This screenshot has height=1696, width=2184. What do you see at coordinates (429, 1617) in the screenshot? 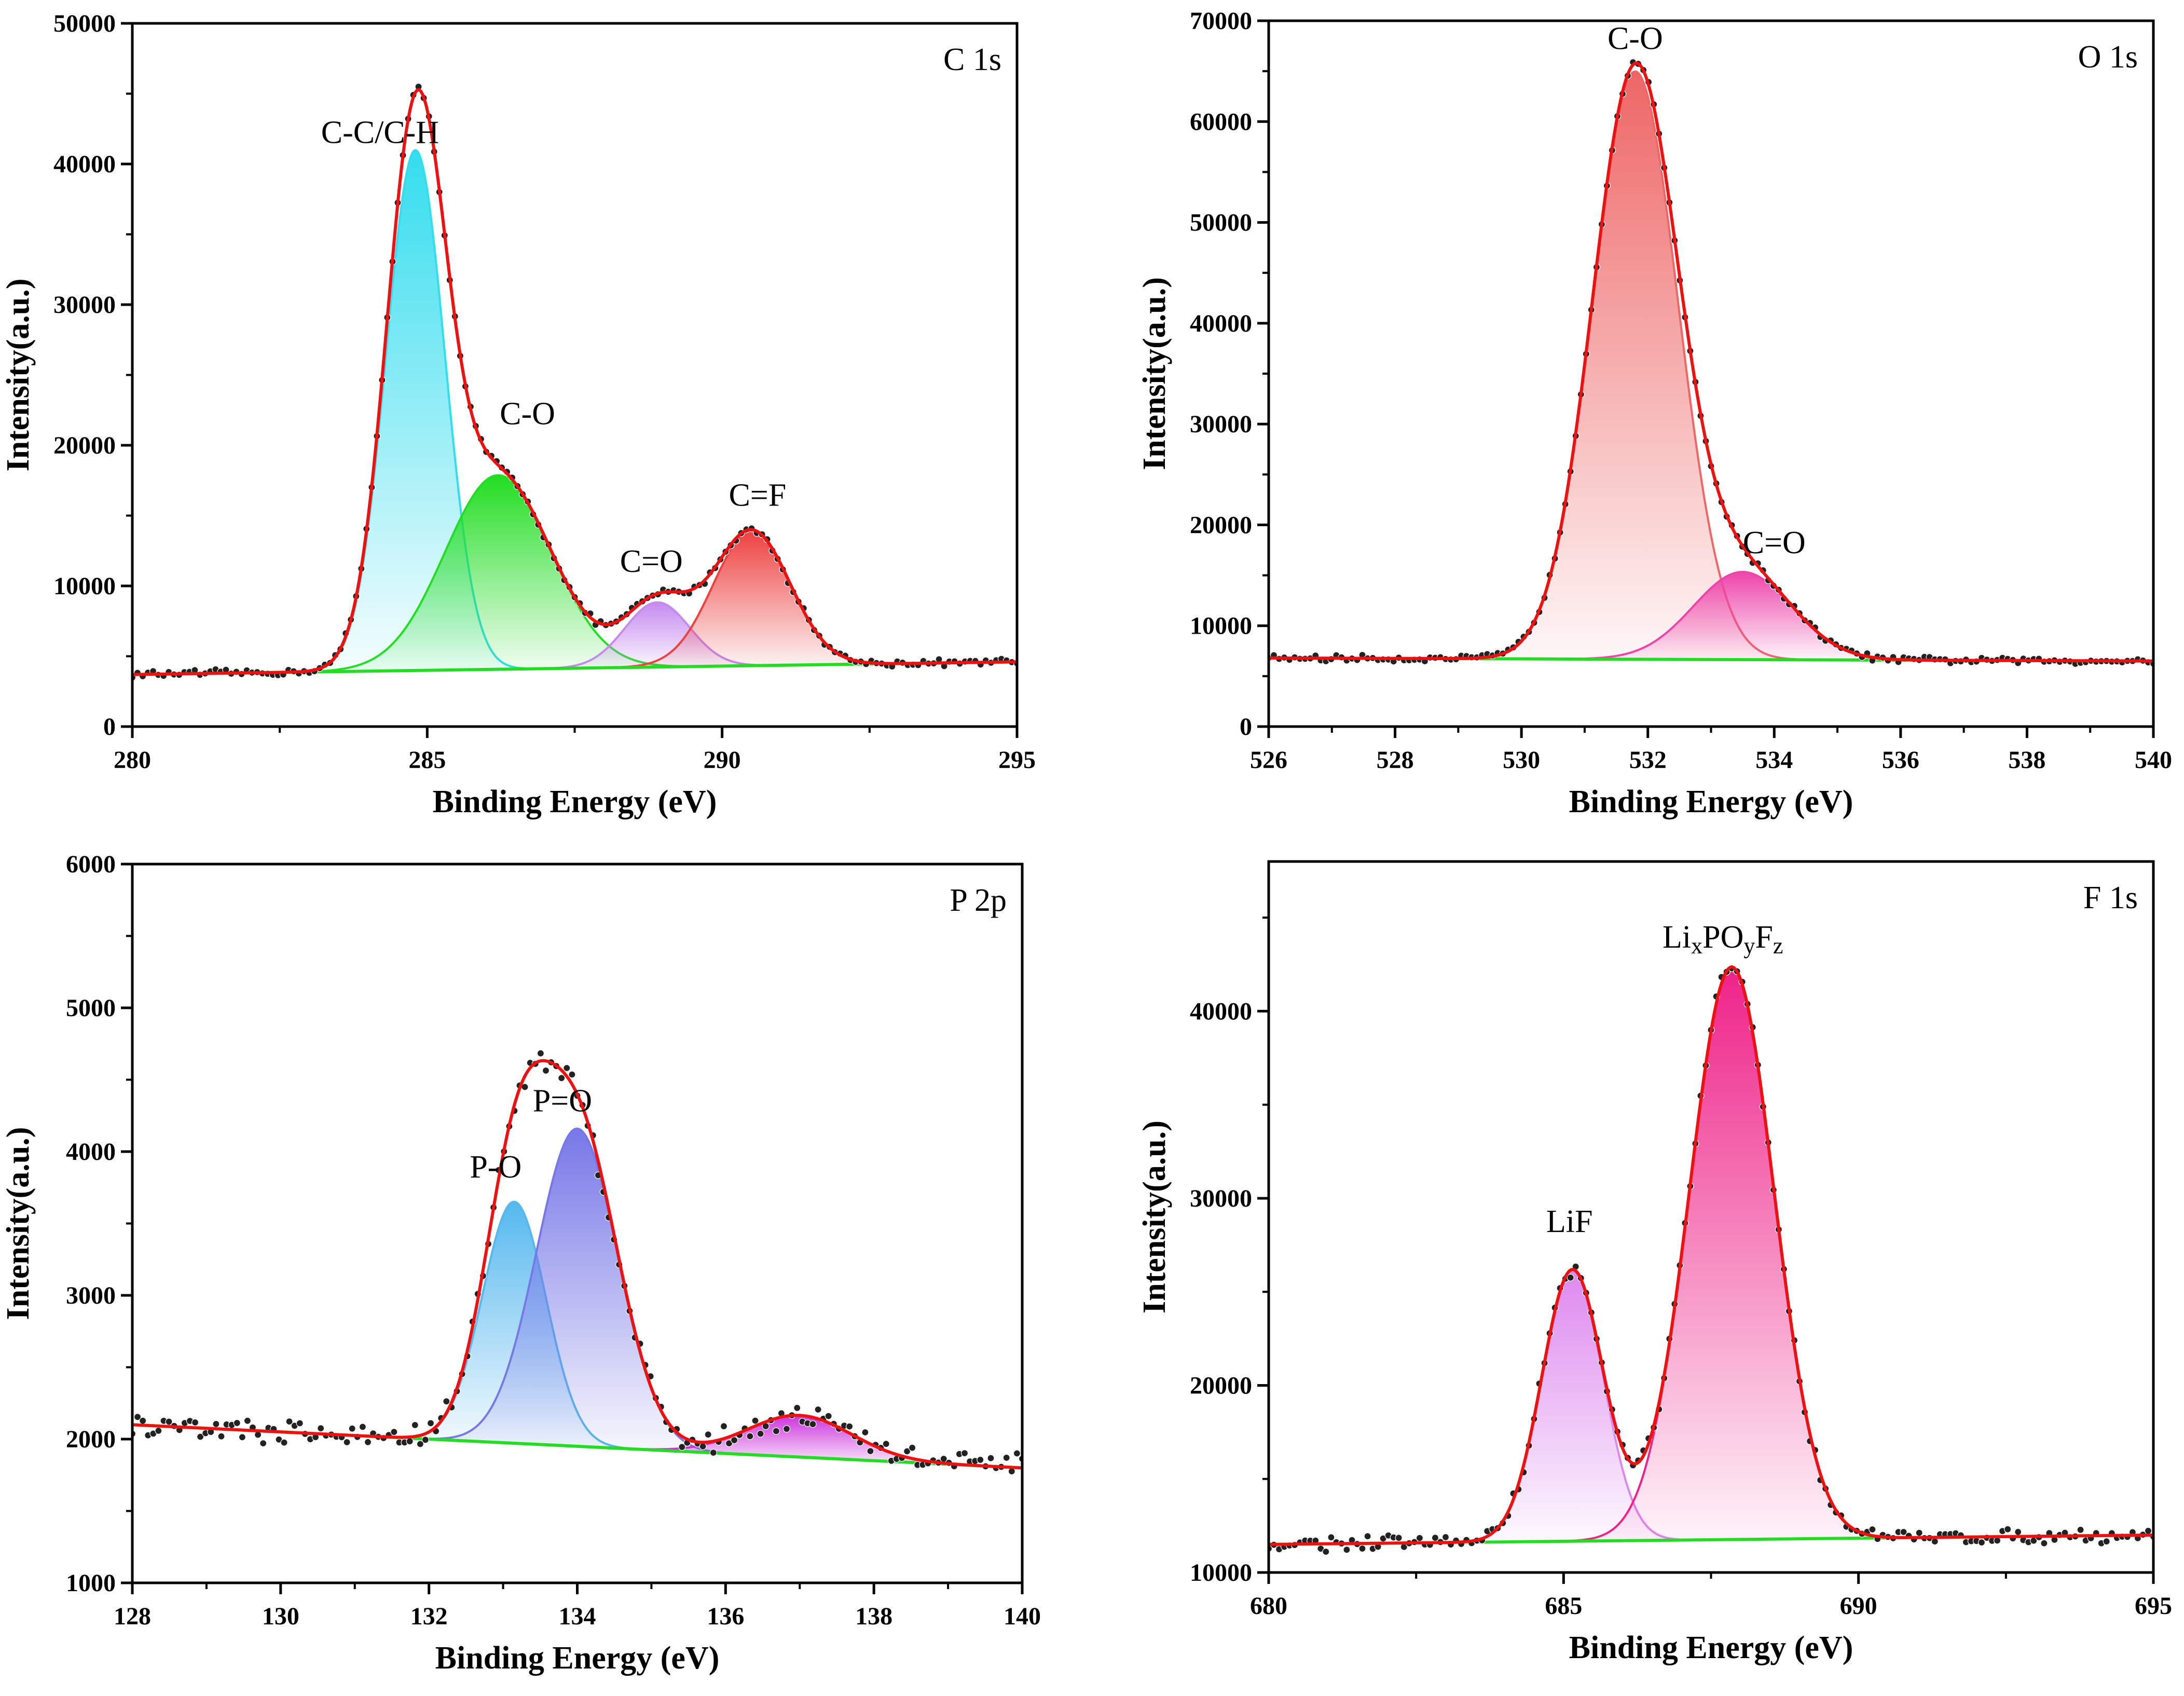
I see `x-tick-label: 132` at bounding box center [429, 1617].